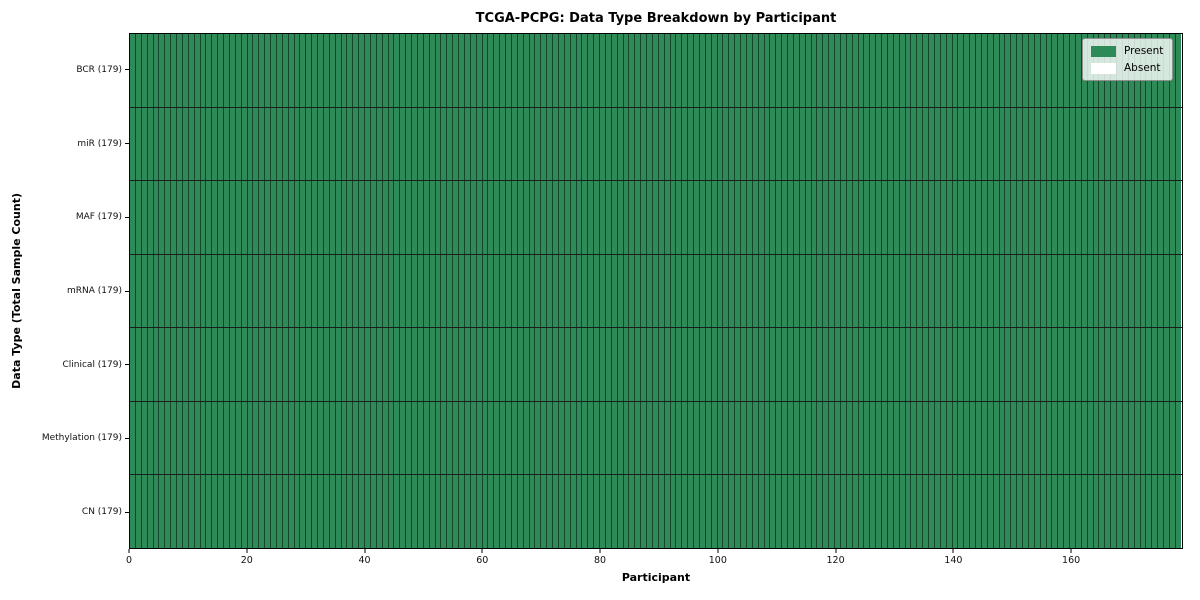 This screenshot has height=600, width=1200. Describe the element at coordinates (656, 577) in the screenshot. I see `x-axis-label: Participant` at that location.